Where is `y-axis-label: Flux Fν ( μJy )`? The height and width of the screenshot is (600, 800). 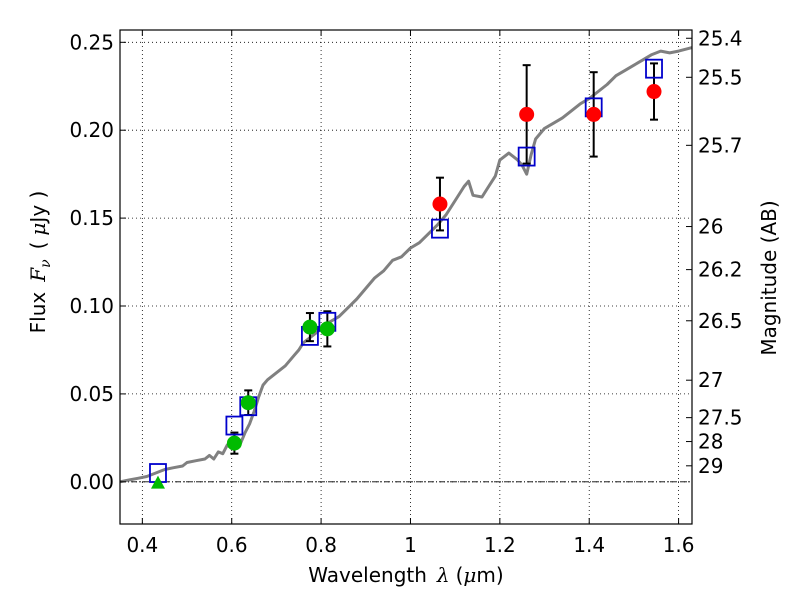
y-axis-label: Flux Fν ( μJy ) is located at coordinates (40, 262).